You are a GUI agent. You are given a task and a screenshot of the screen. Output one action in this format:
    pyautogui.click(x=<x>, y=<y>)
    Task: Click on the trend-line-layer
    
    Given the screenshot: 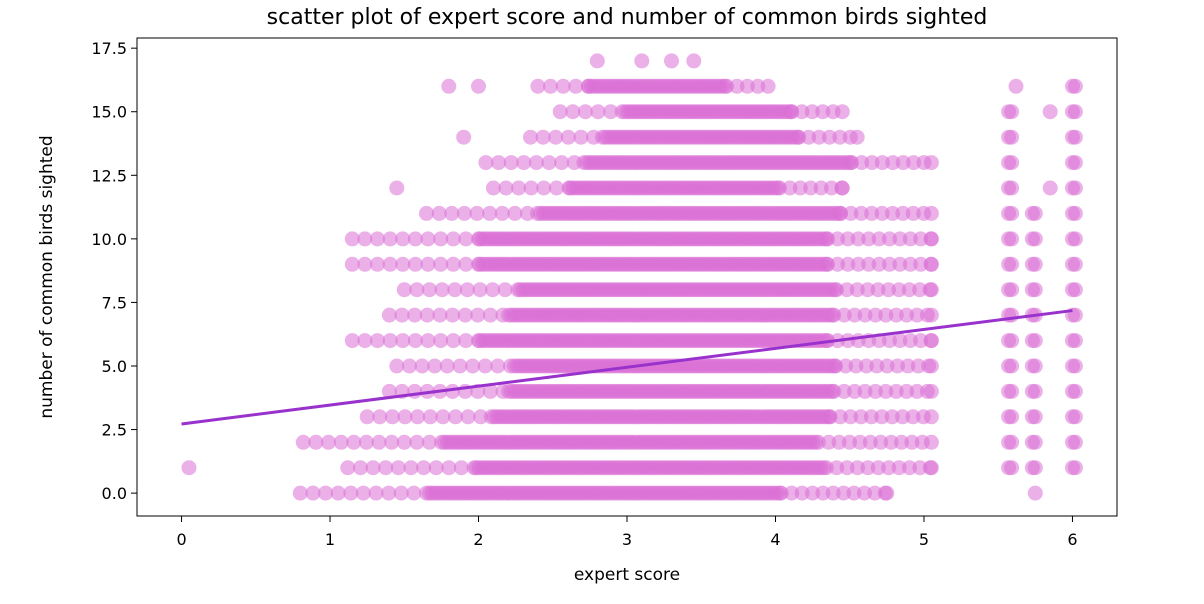 What is the action you would take?
    pyautogui.click(x=627, y=367)
    